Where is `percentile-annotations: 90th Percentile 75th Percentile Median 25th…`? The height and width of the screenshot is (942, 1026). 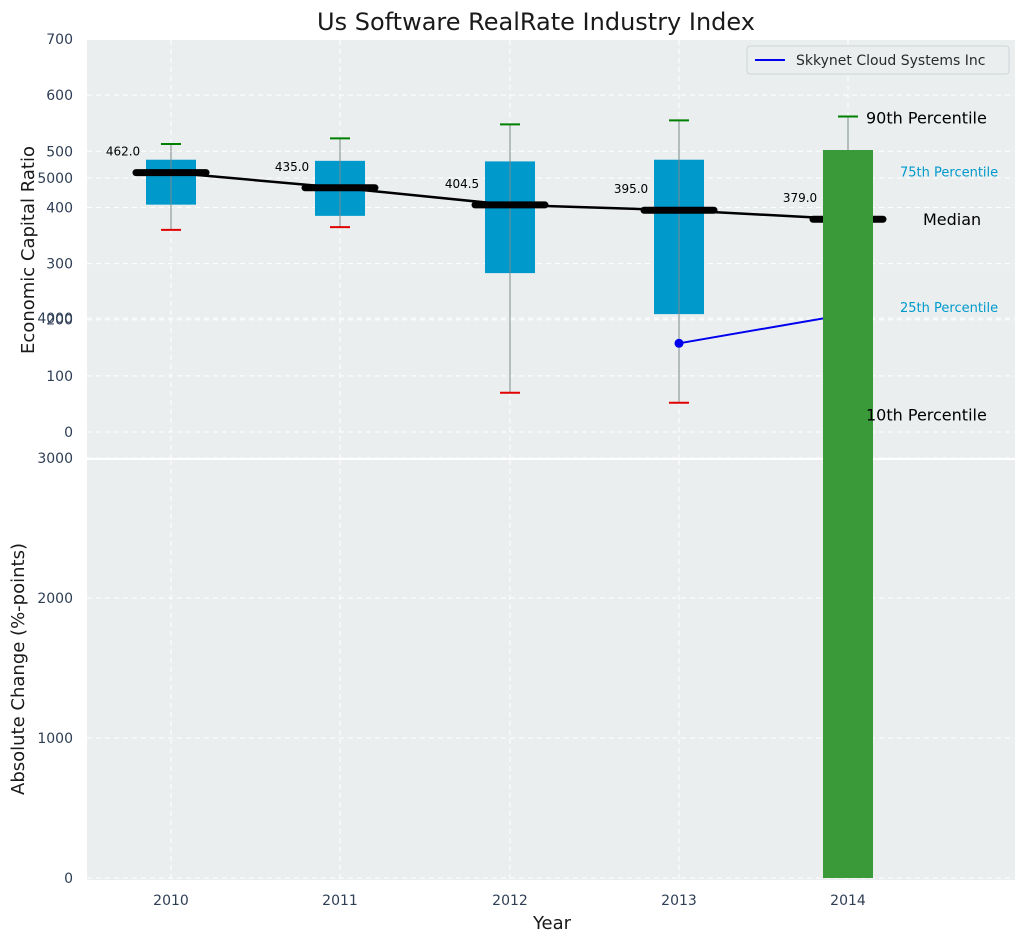
percentile-annotations: 90th Percentile 75th Percentile Median 25th… is located at coordinates (932, 266).